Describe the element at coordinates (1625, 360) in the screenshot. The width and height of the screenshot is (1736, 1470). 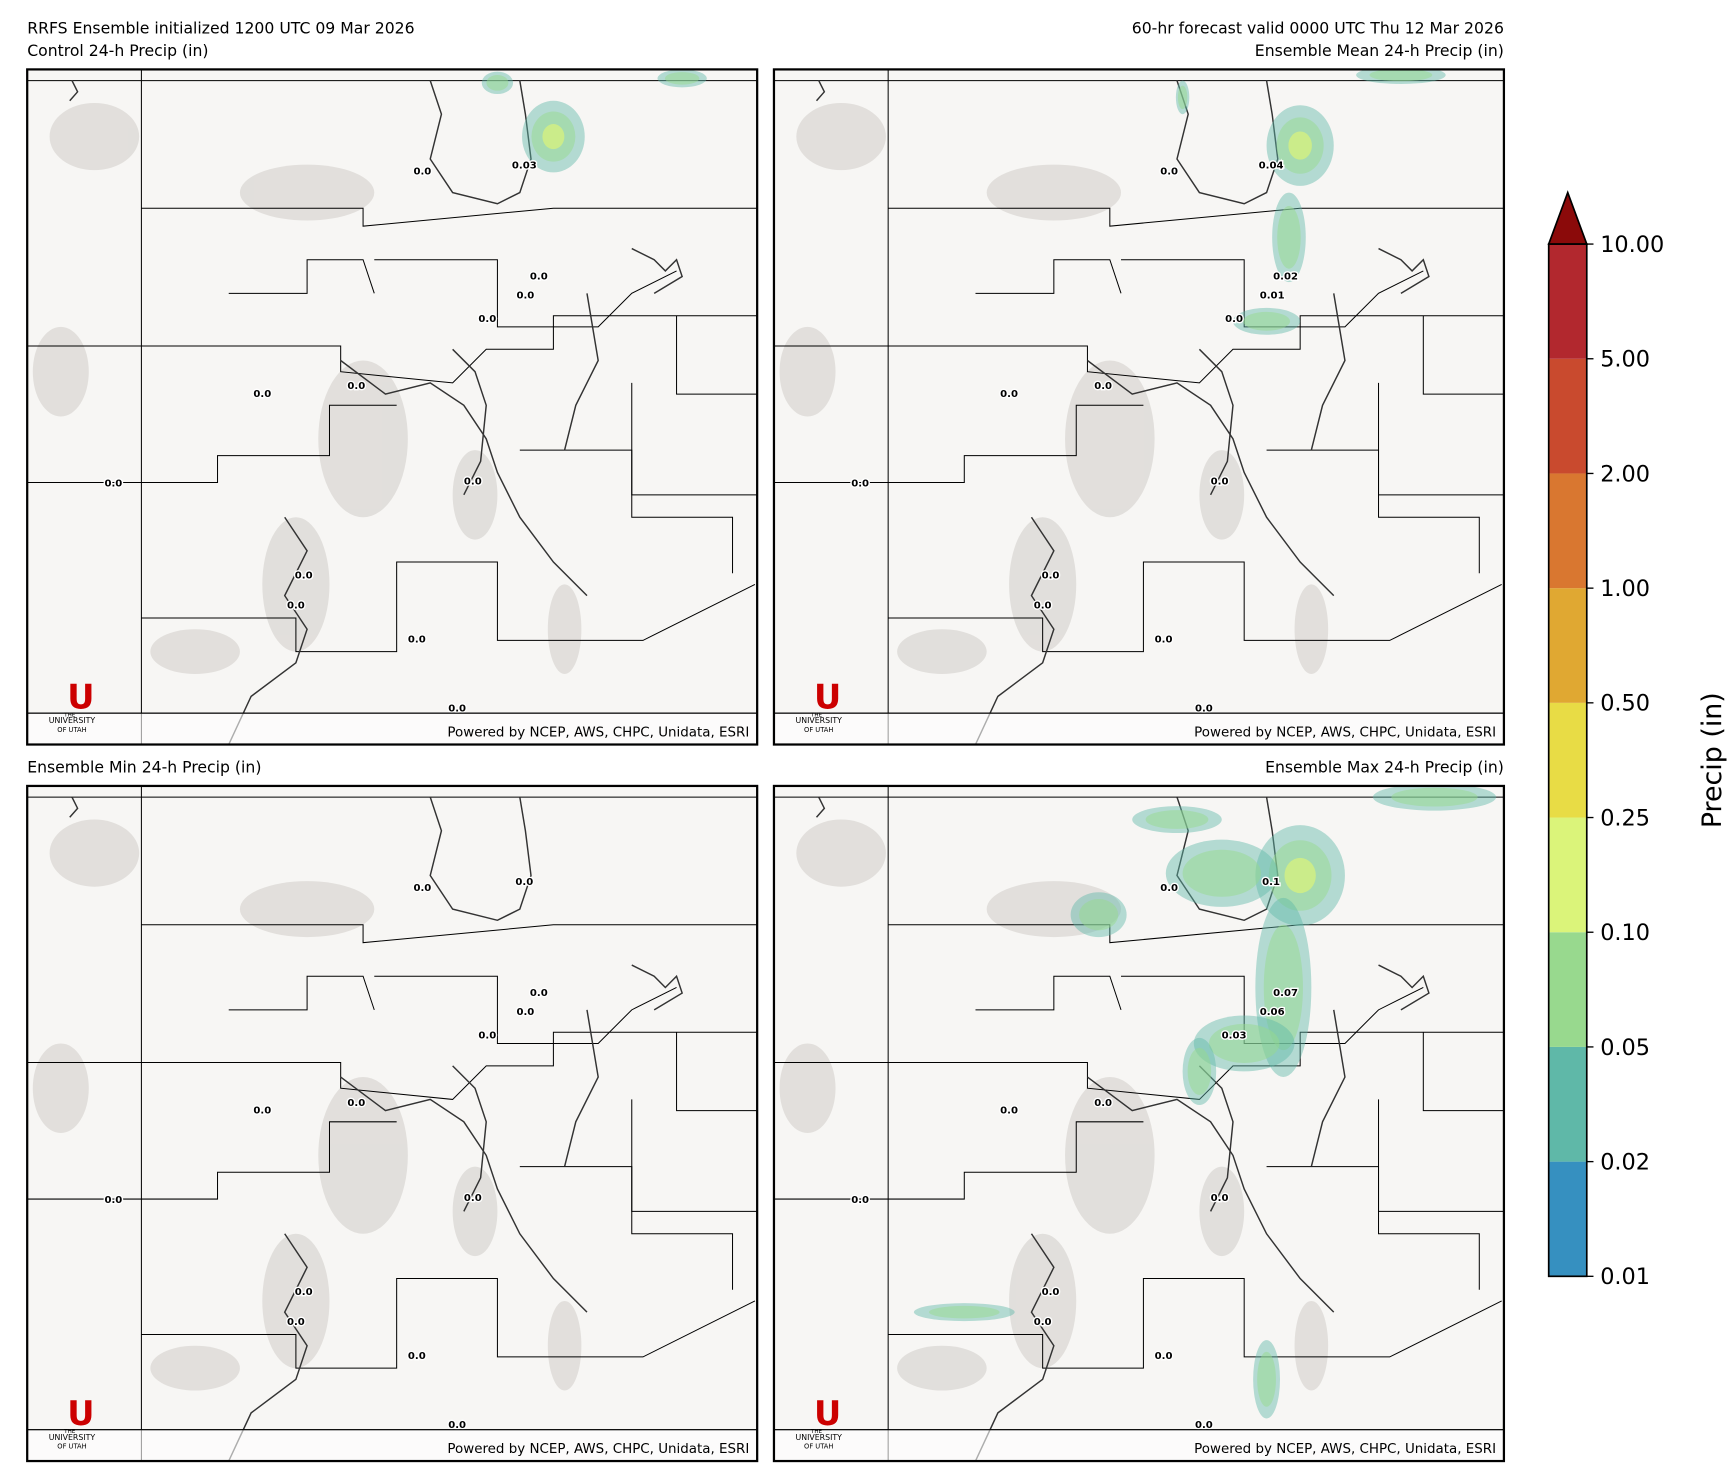
I see `colorbar-tick-label: 5.00` at that location.